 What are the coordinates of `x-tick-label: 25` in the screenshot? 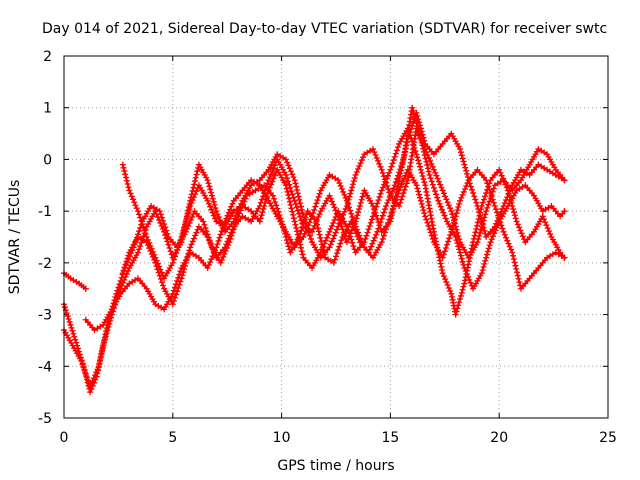 It's located at (608, 438).